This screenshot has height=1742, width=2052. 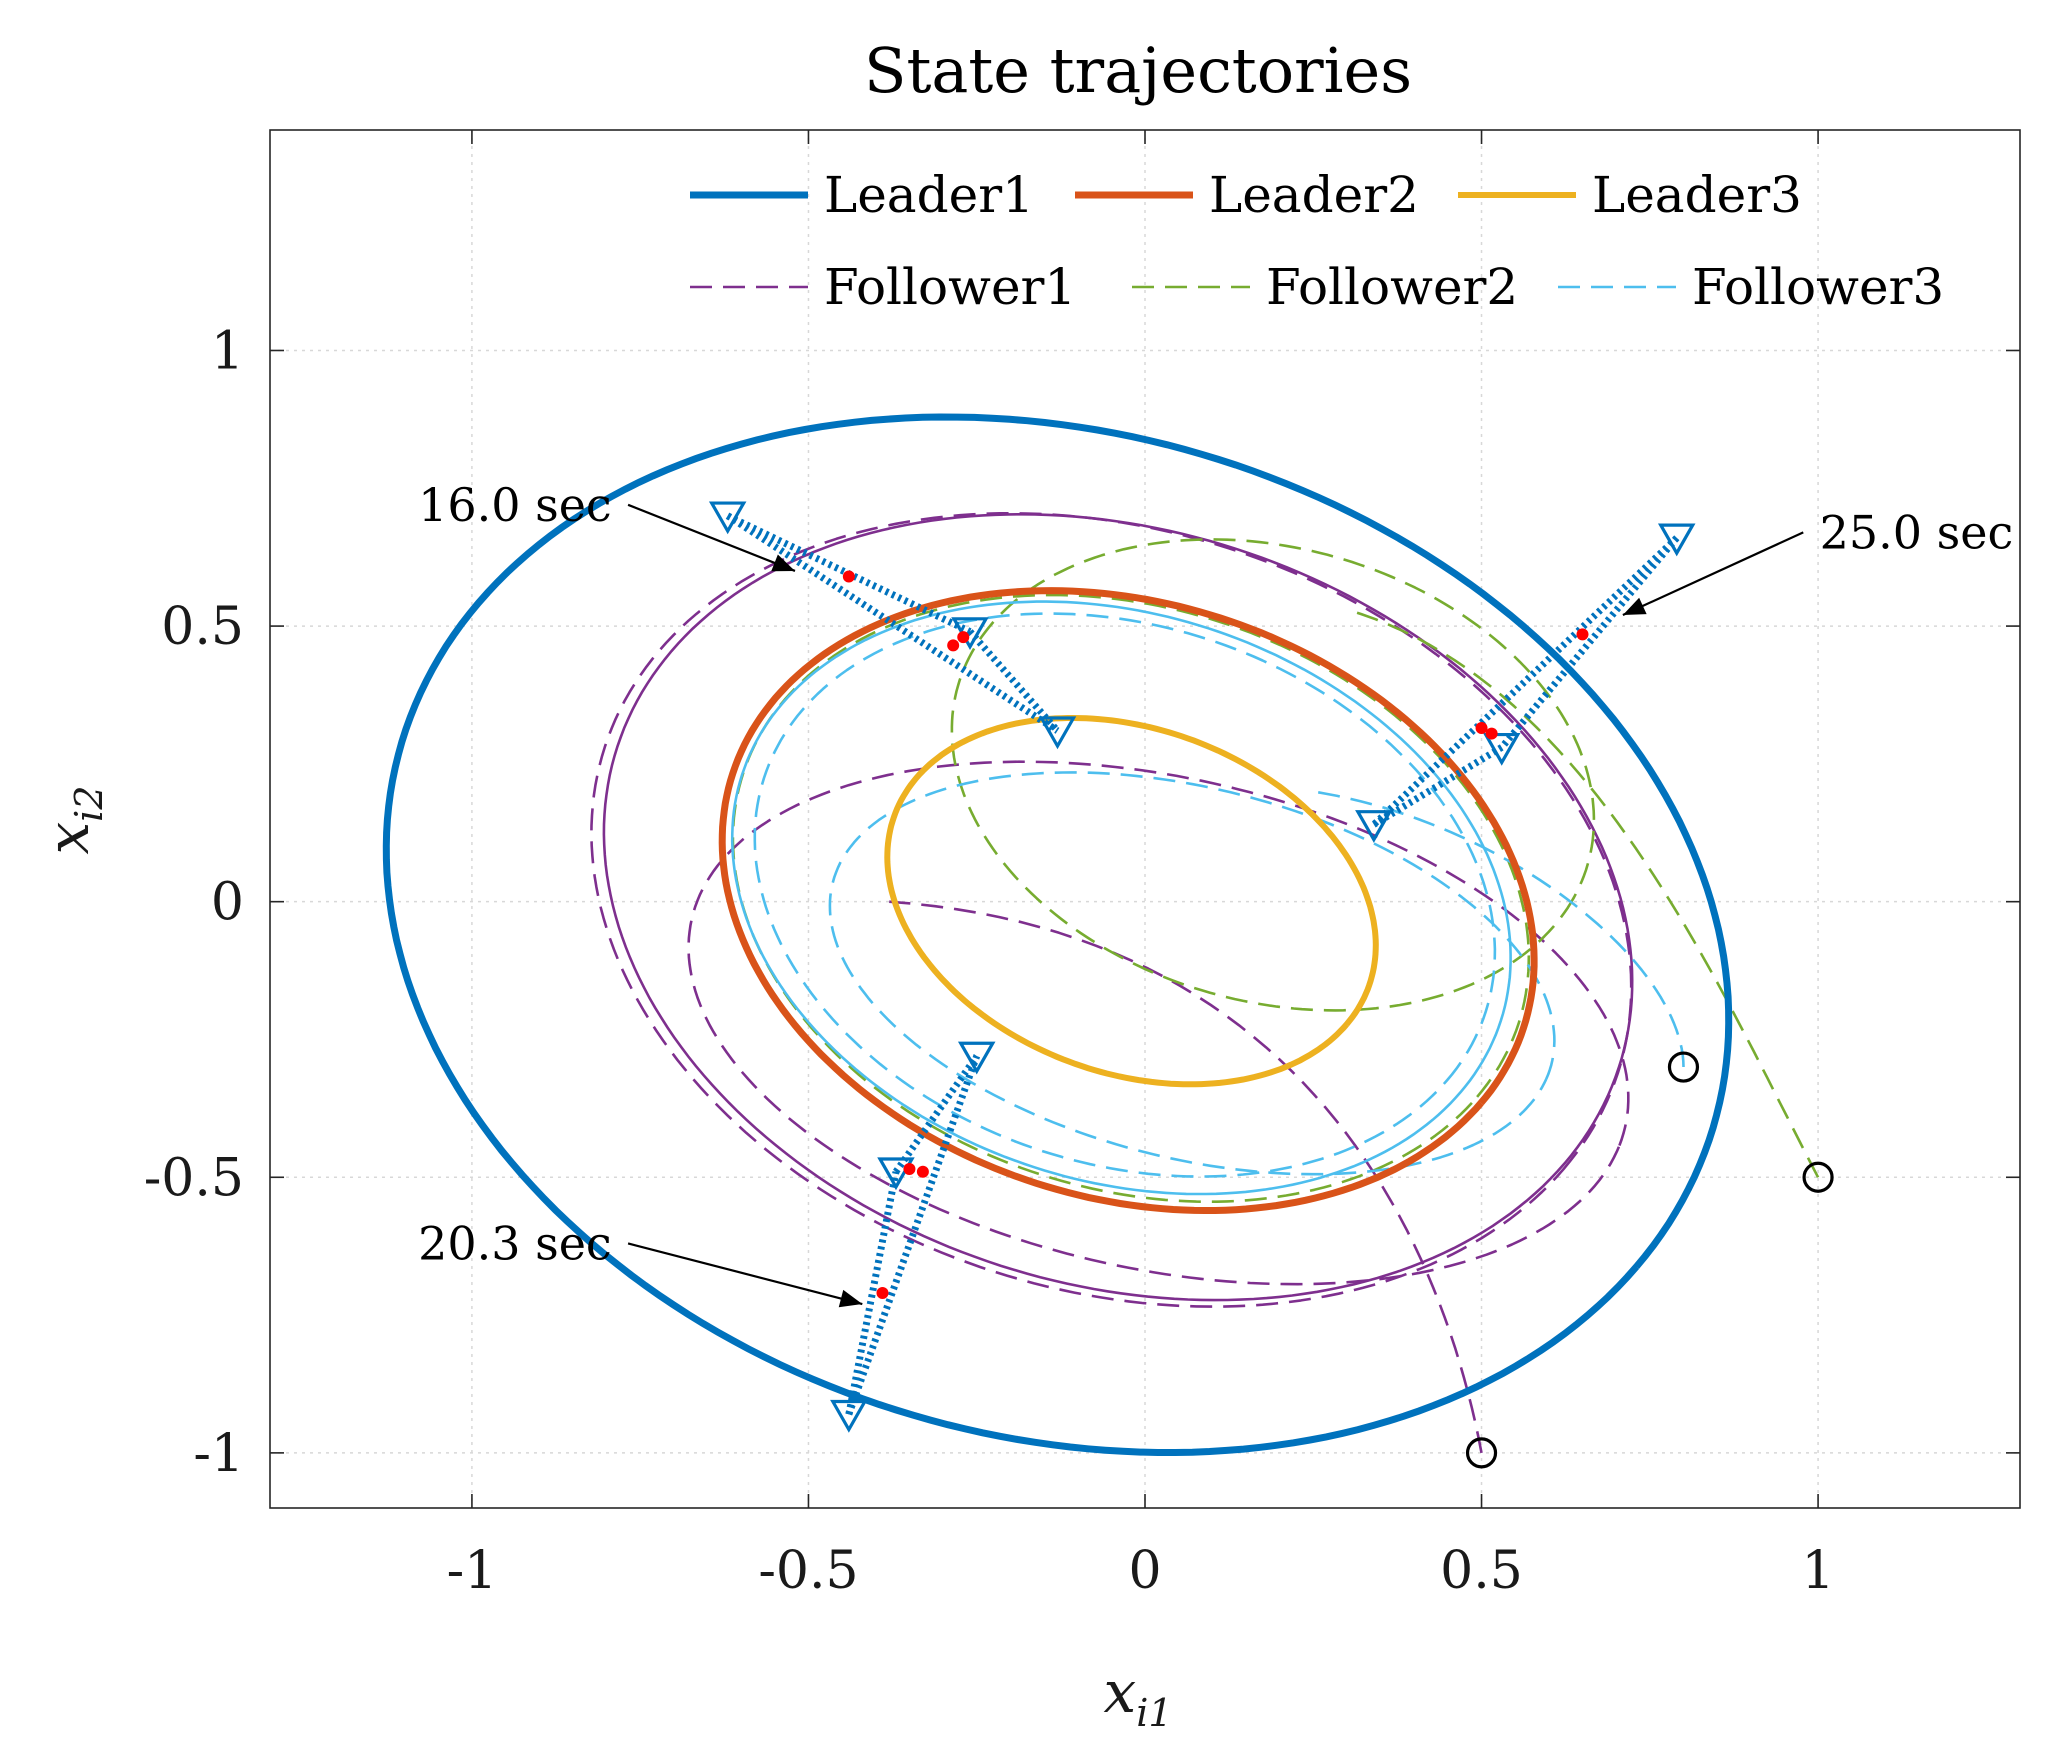 I want to click on follower2-loop, so click(x=1273, y=775).